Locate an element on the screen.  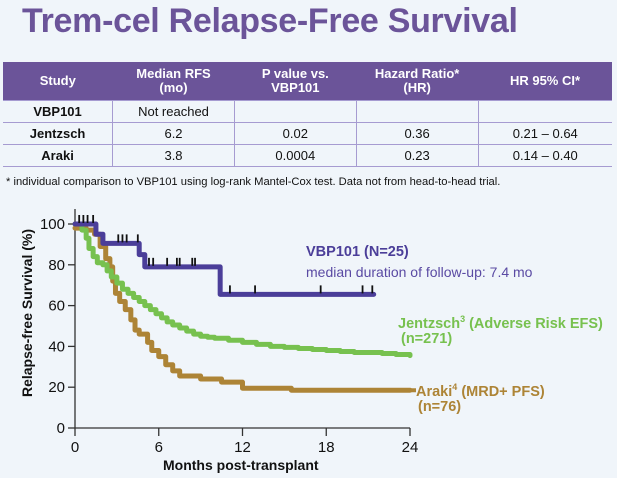
y-tick-label: 0 is located at coordinates (61, 428).